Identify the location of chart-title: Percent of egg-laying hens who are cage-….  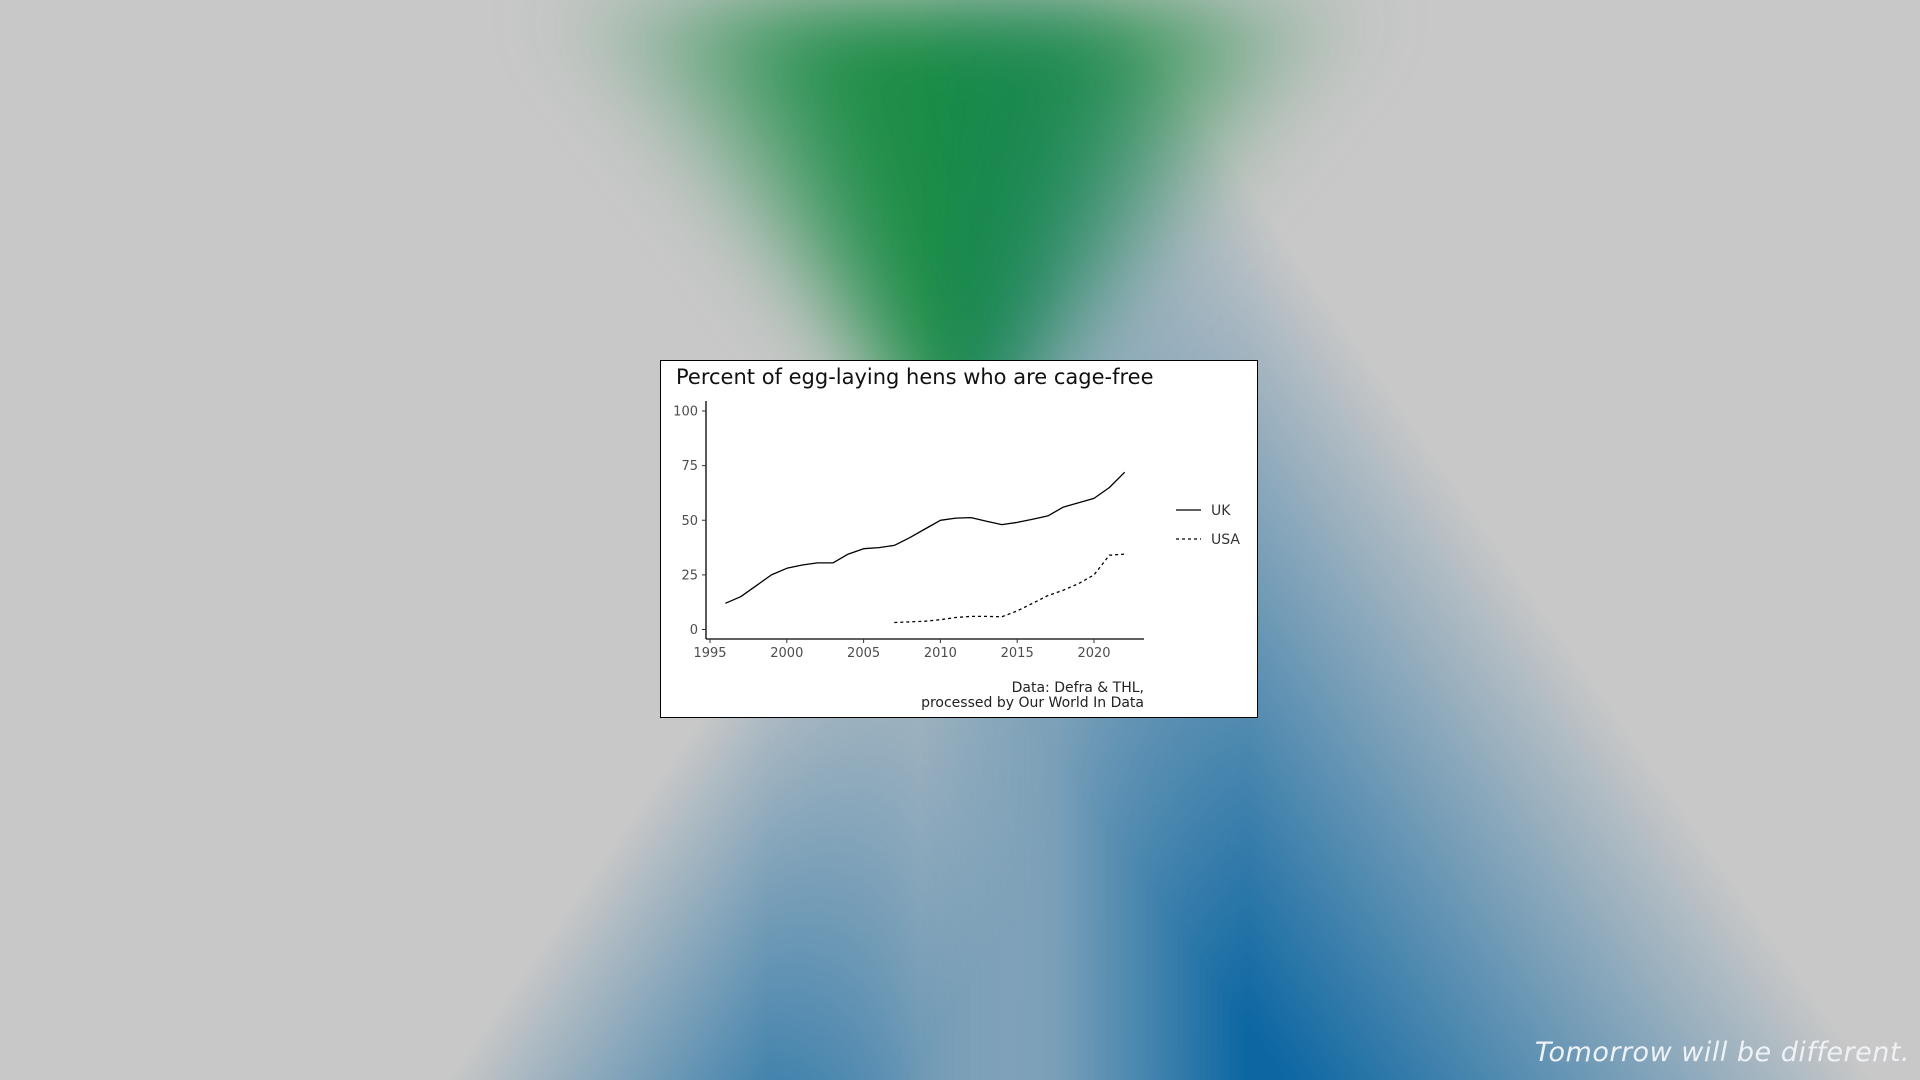
(915, 377).